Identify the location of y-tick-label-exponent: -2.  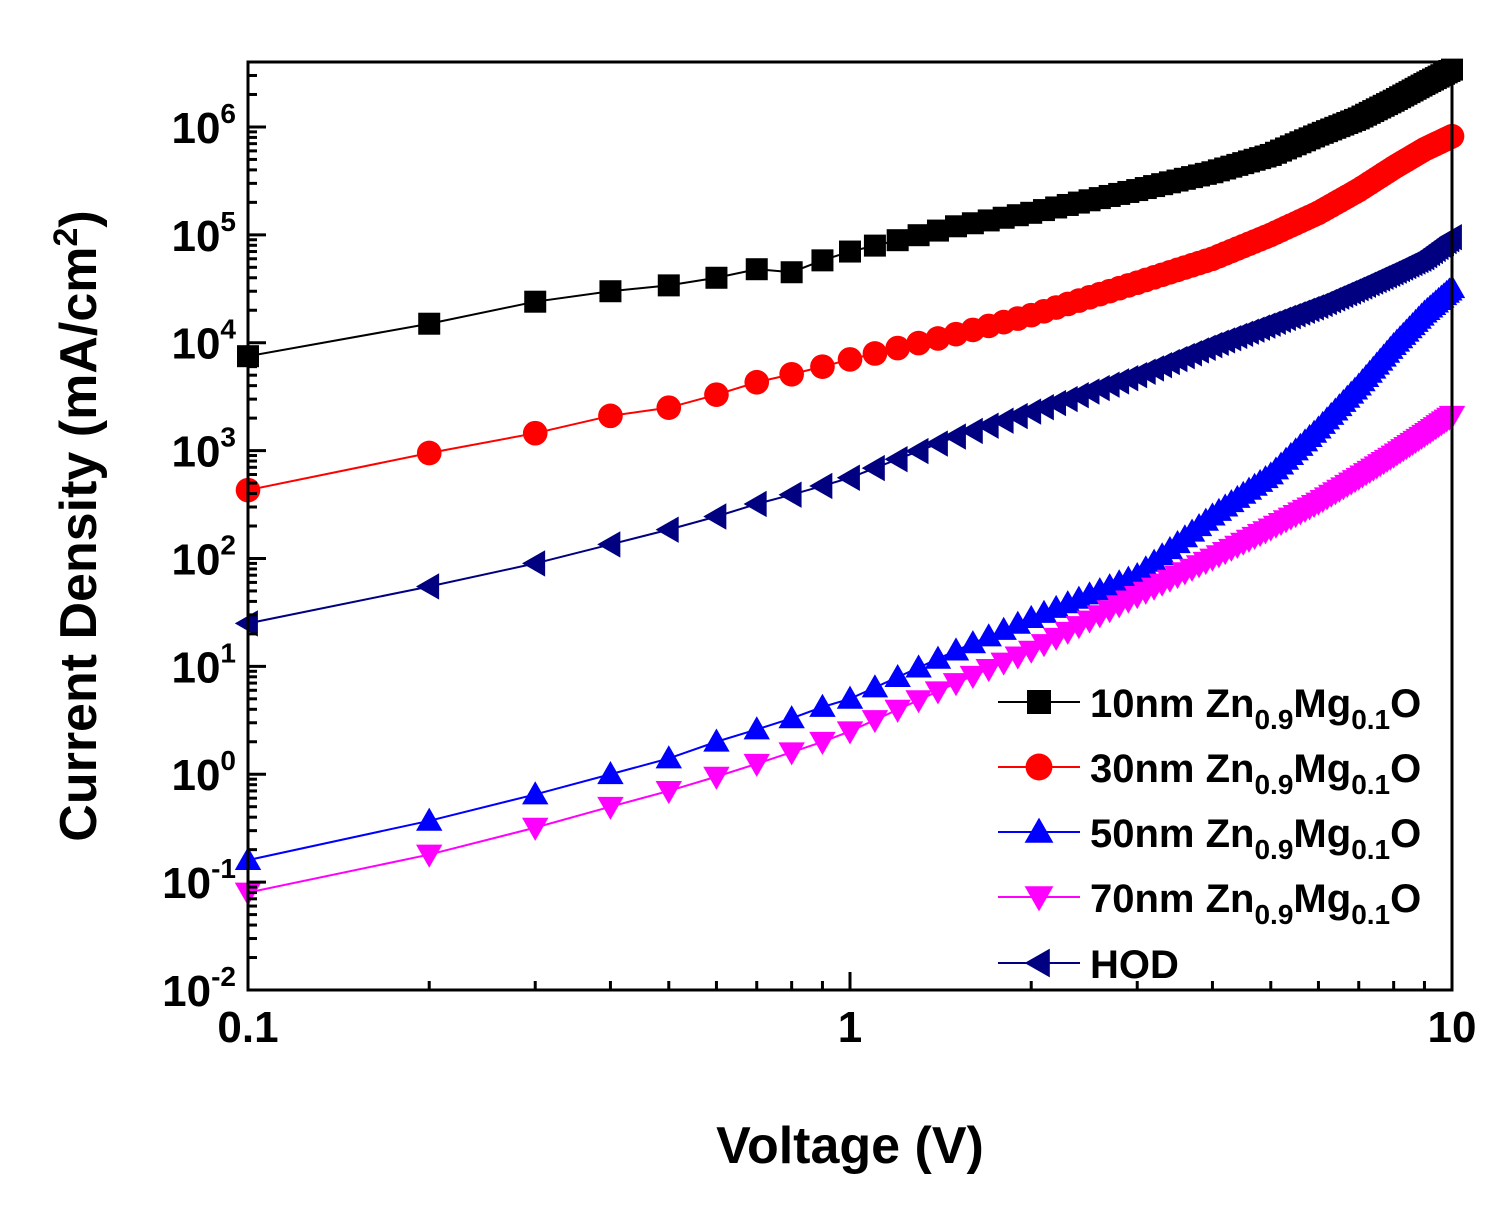
(223, 976).